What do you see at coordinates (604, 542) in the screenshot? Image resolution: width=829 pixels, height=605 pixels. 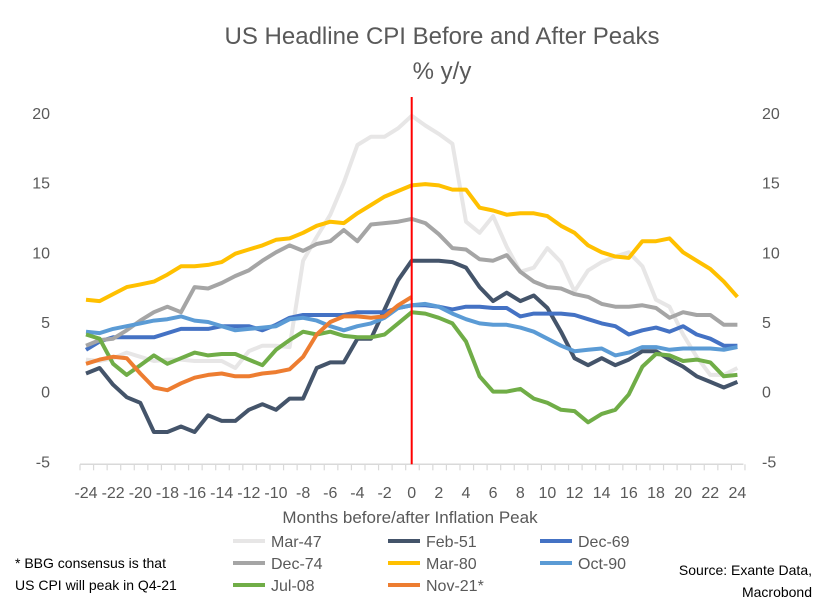 I see `legend-label: Dec-69` at bounding box center [604, 542].